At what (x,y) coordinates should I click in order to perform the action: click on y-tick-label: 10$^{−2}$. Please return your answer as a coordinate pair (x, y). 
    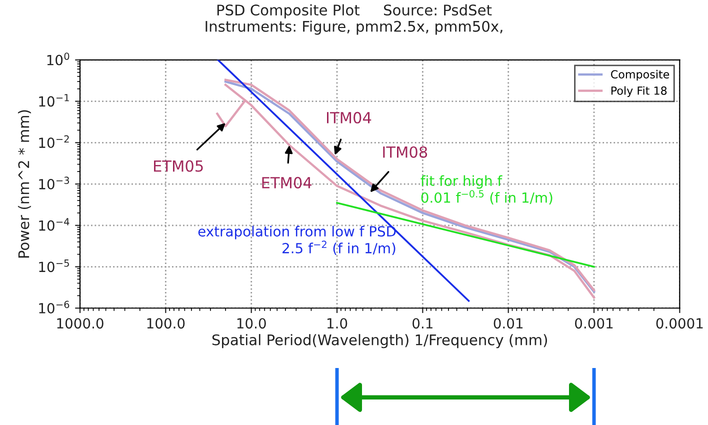
    Looking at the image, I should click on (54, 141).